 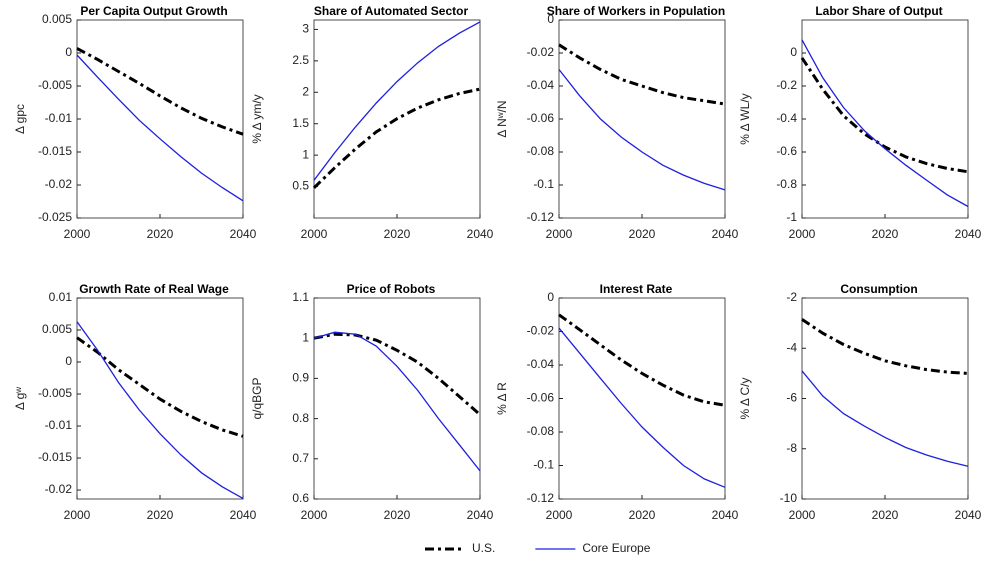 I want to click on chart-title: Labor Share of Output, so click(x=878, y=11).